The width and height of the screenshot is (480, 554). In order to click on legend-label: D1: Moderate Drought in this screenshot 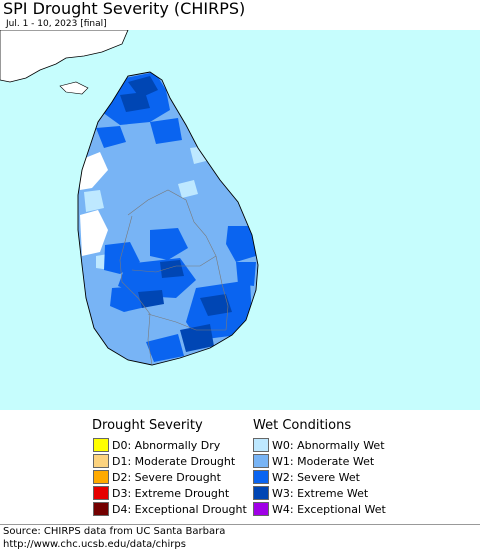, I will do `click(174, 461)`.